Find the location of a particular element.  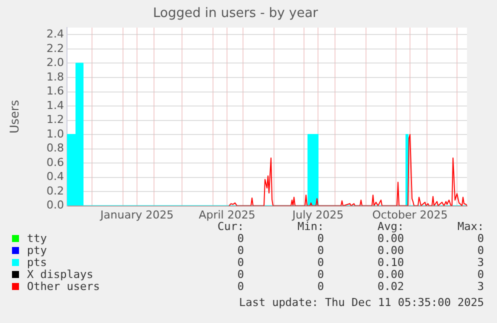

text: Min: is located at coordinates (311, 226).